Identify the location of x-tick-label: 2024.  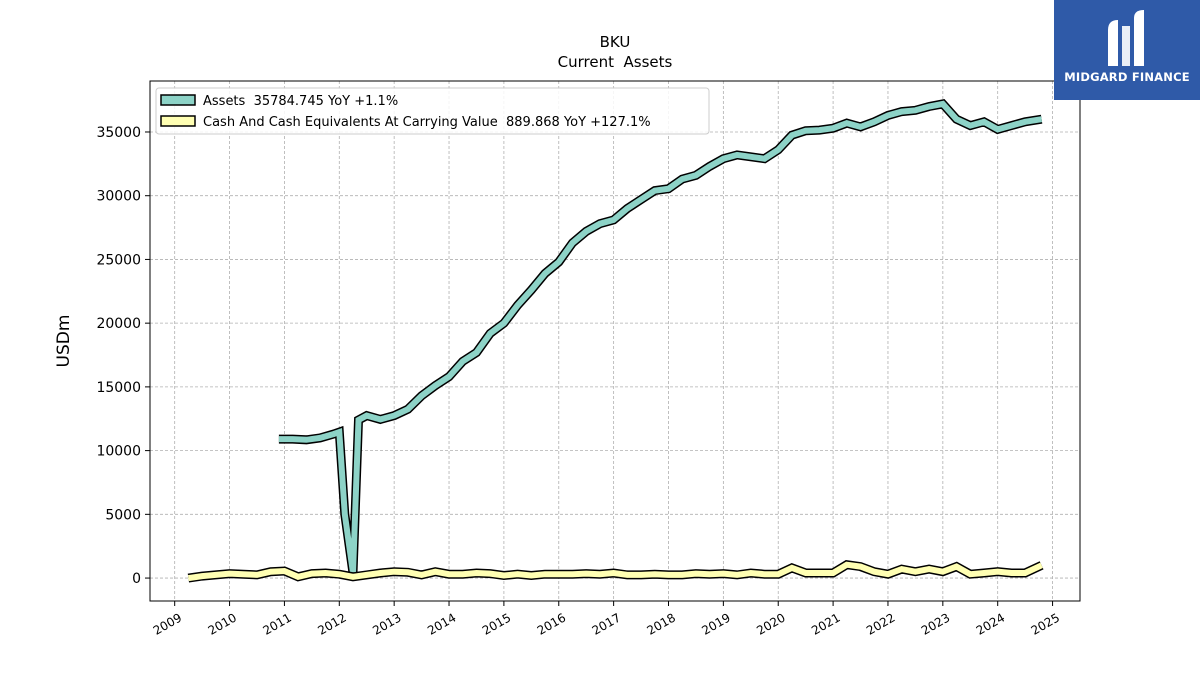
(990, 623).